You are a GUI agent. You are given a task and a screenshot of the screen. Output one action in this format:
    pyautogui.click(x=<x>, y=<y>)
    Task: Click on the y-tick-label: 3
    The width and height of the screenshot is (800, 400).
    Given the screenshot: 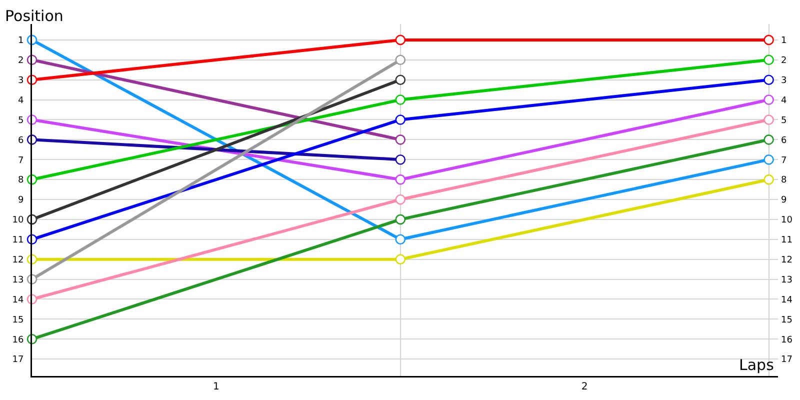 What is the action you would take?
    pyautogui.click(x=21, y=81)
    